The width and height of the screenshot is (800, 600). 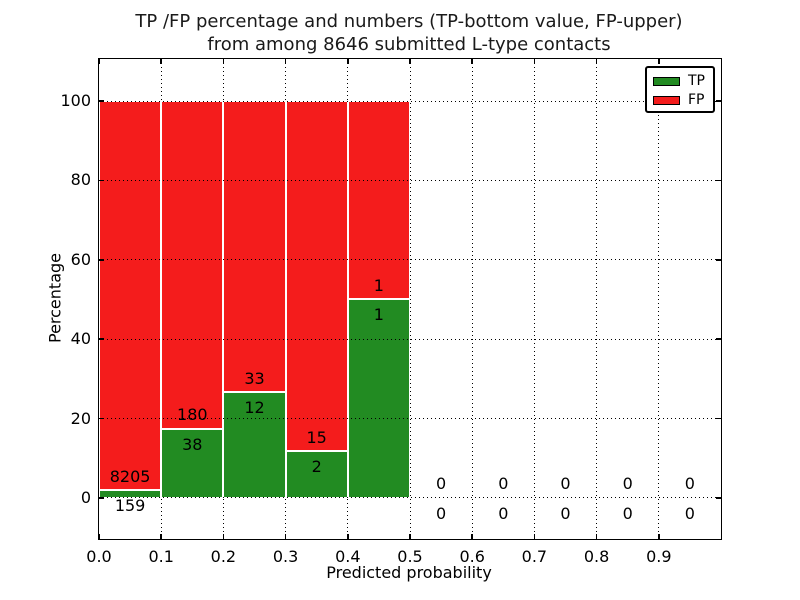 What do you see at coordinates (254, 378) in the screenshot?
I see `fp-count-label: 33` at bounding box center [254, 378].